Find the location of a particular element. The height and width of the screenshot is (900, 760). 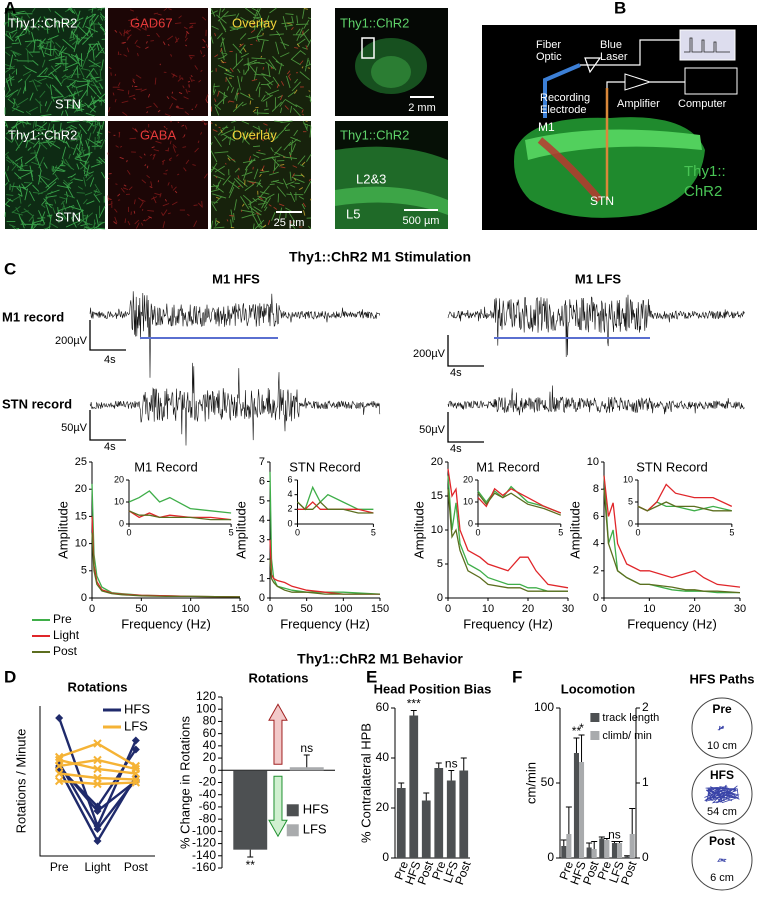

layer-label: L5 is located at coordinates (353, 213).